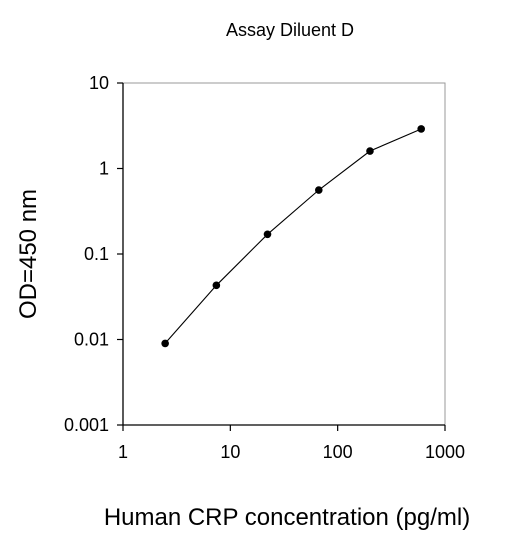 This screenshot has width=511, height=545. Describe the element at coordinates (96, 254) in the screenshot. I see `y-tick-label: 0.1` at that location.